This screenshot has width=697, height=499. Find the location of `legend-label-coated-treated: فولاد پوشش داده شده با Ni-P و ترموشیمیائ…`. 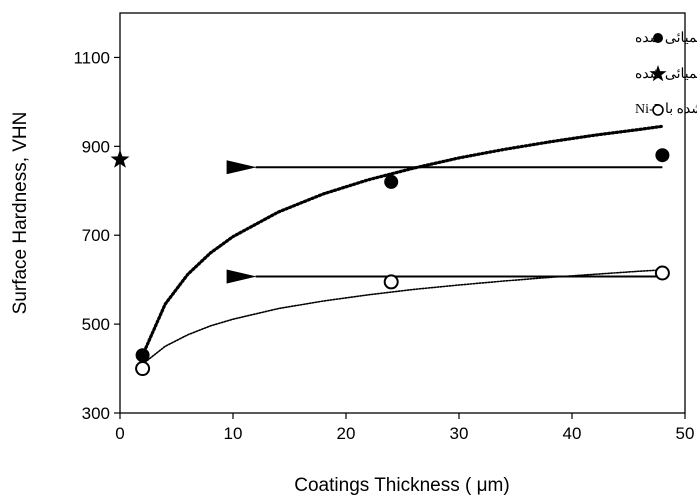

legend-label-coated-treated: فولاد پوشش داده شده با Ni-P و ترموشیمیائ… is located at coordinates (666, 38).